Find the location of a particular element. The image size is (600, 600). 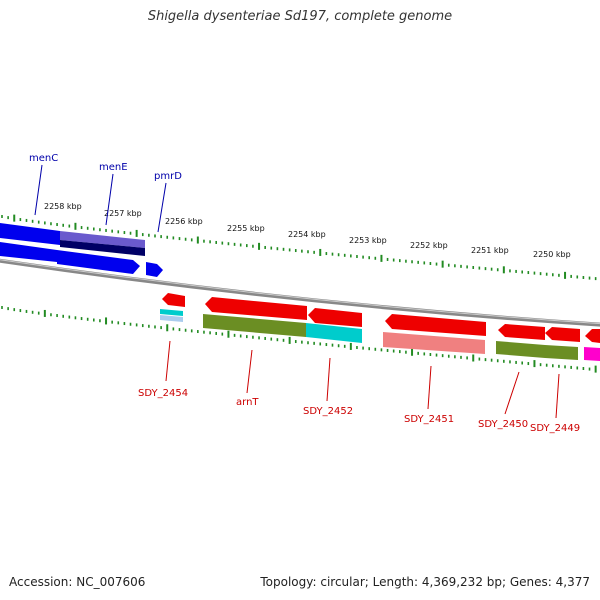

arnT-leader-line is located at coordinates (249, 371).